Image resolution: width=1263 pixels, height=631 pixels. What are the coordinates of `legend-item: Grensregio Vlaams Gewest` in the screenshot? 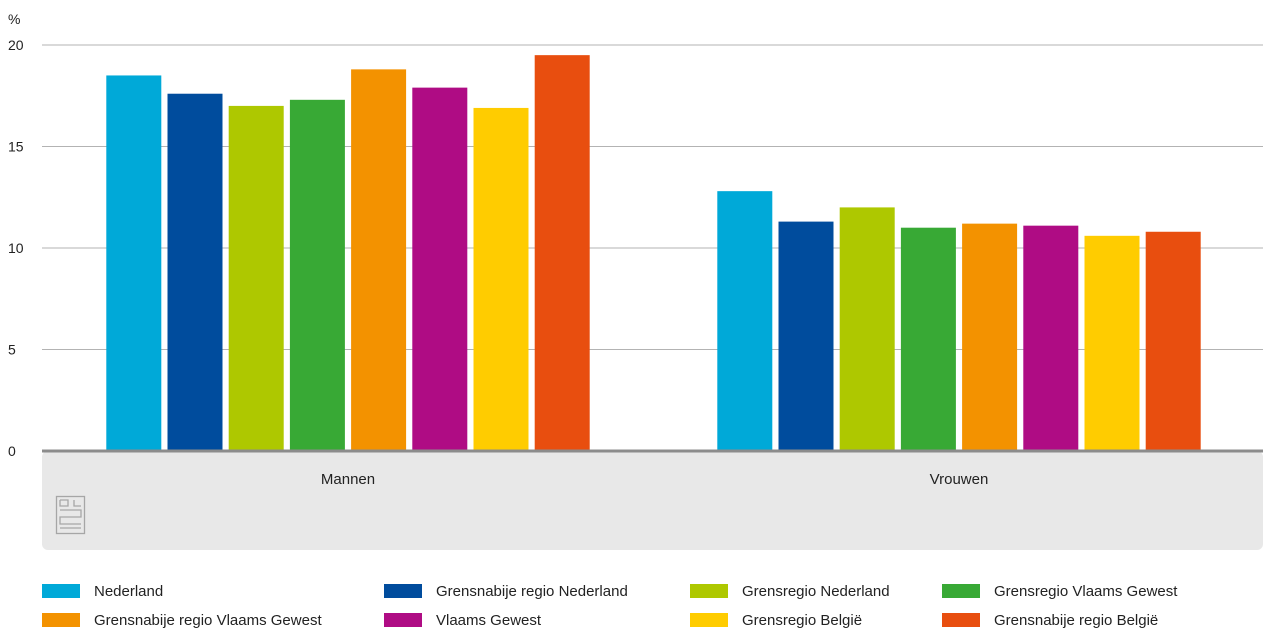 It's located at (1059, 591).